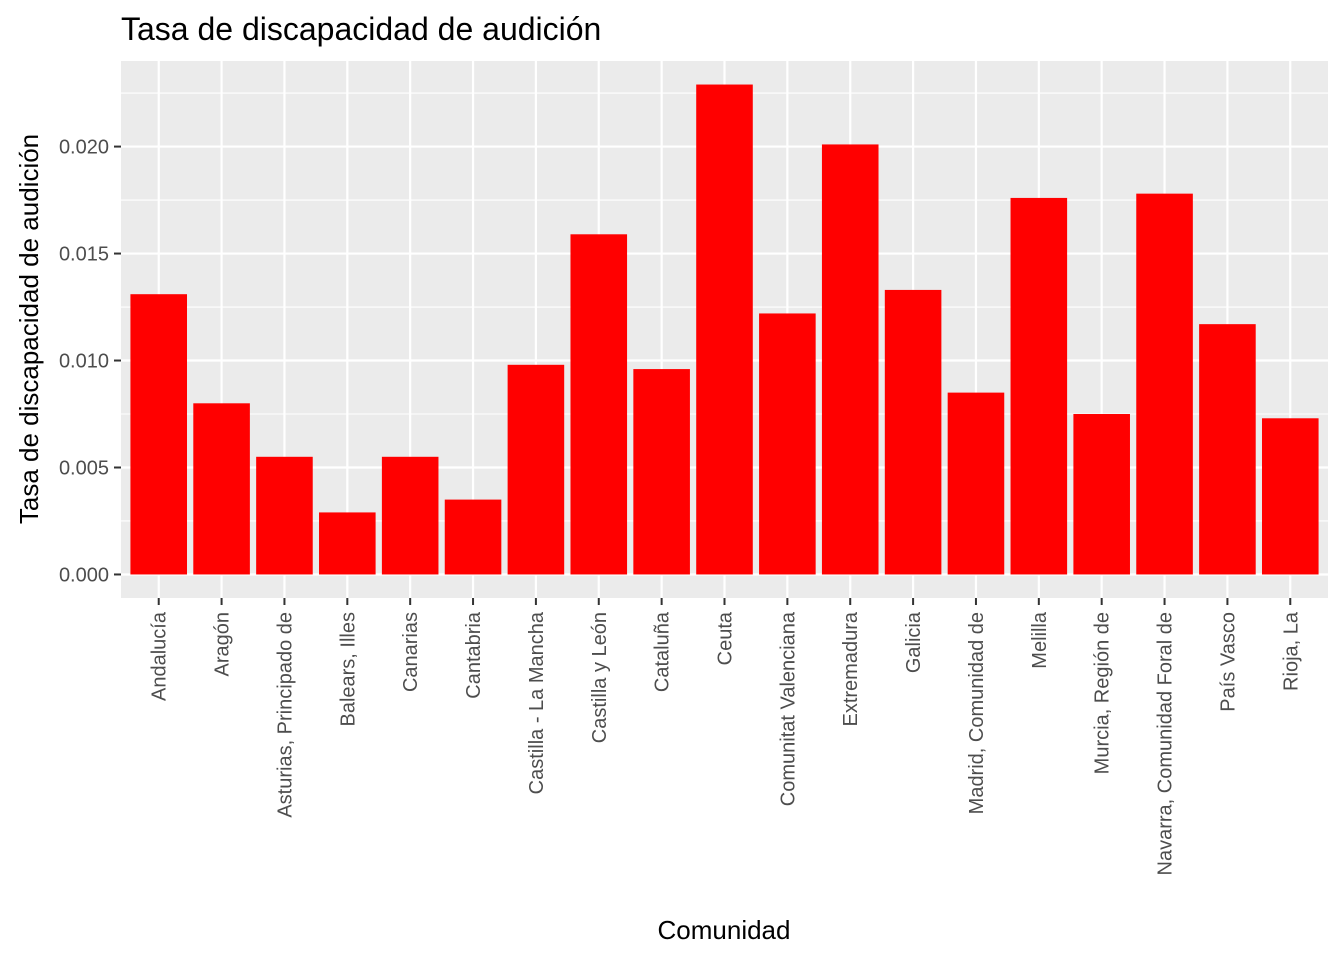 The image size is (1344, 960). Describe the element at coordinates (474, 655) in the screenshot. I see `x-tick-label: Cantabria` at that location.